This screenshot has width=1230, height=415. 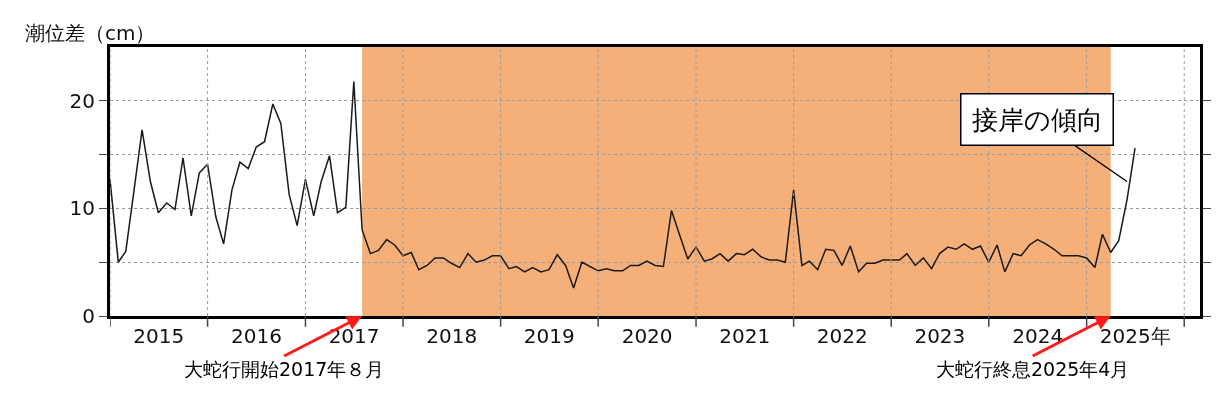 I want to click on annotation: 大蛇行終息2025年4月, so click(x=1033, y=369).